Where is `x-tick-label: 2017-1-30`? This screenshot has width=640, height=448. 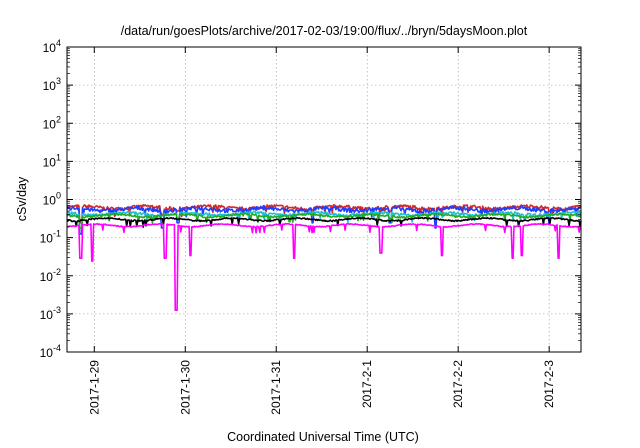
x-tick-label: 2017-1-30 is located at coordinates (185, 387).